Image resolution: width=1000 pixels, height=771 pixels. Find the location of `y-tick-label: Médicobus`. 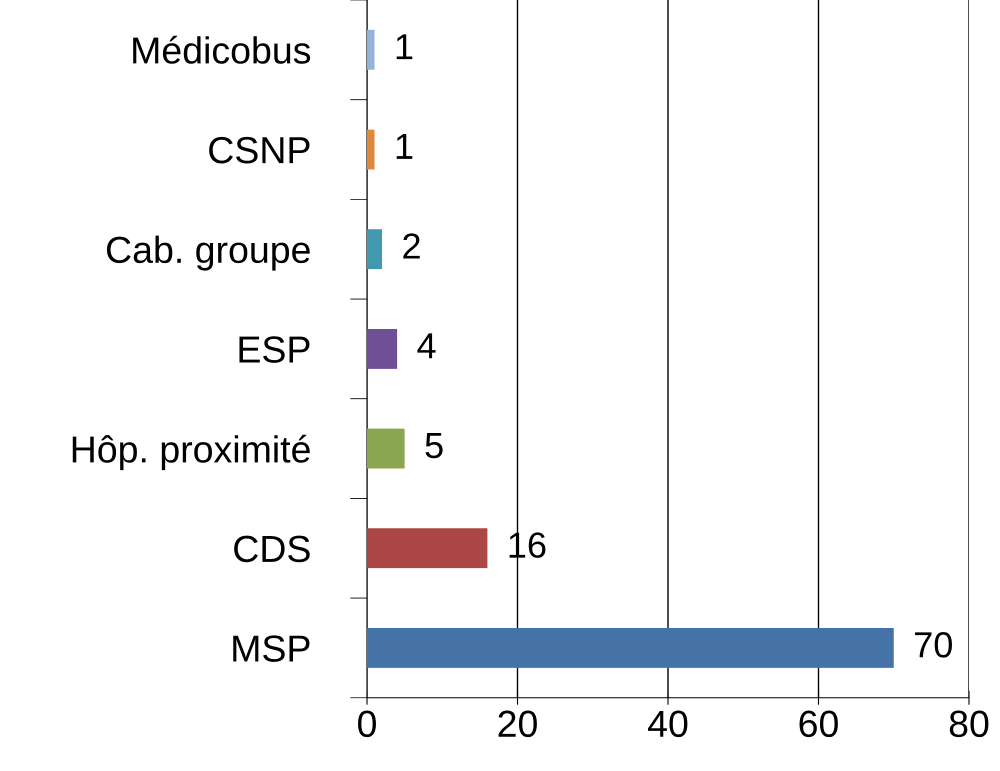

y-tick-label: Médicobus is located at coordinates (221, 50).